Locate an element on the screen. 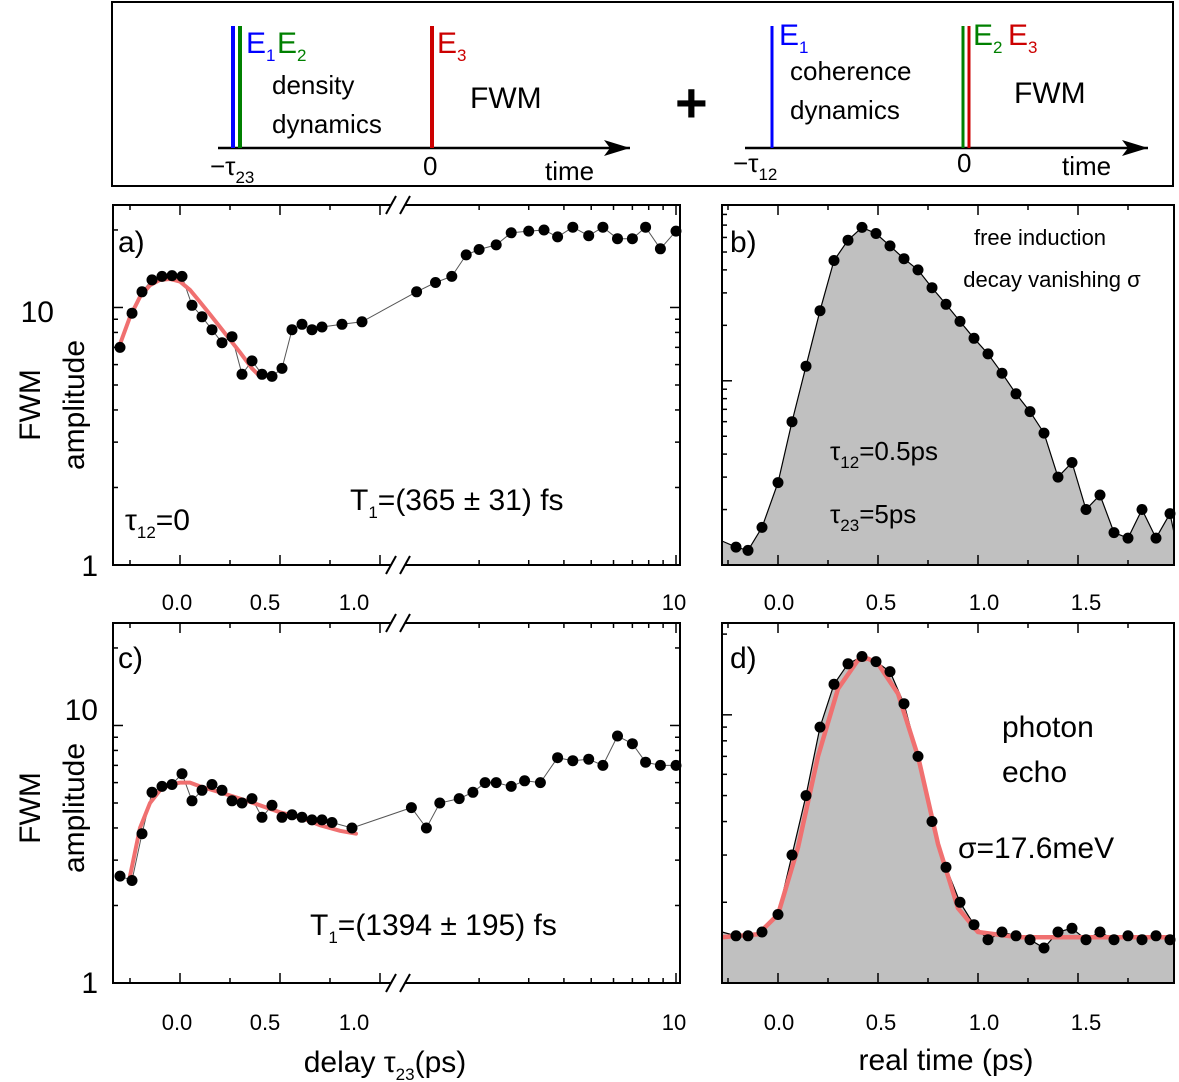 The width and height of the screenshot is (1179, 1082). label-e1-right: E1 is located at coordinates (793, 38).